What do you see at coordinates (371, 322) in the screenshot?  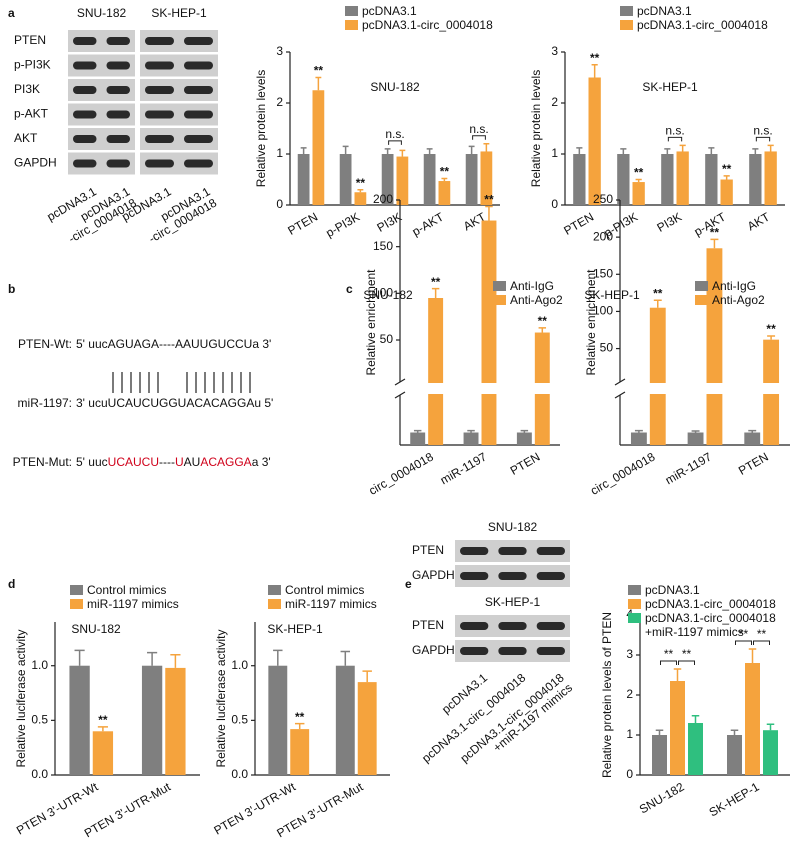 I see `y-axis-label: Relative enrichment` at bounding box center [371, 322].